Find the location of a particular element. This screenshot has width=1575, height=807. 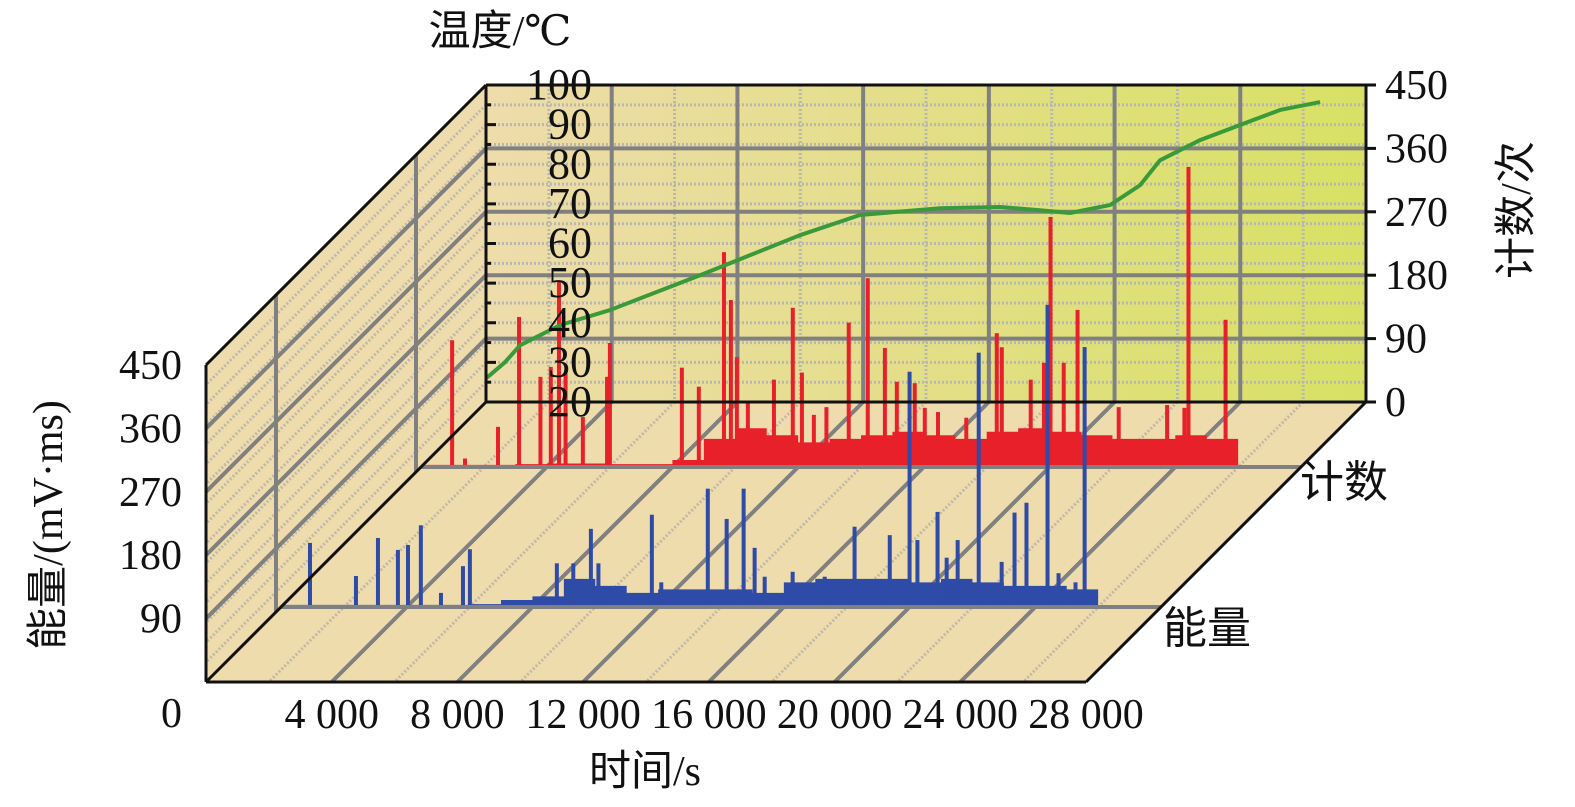

count-tick-label: 90 is located at coordinates (1406, 340).